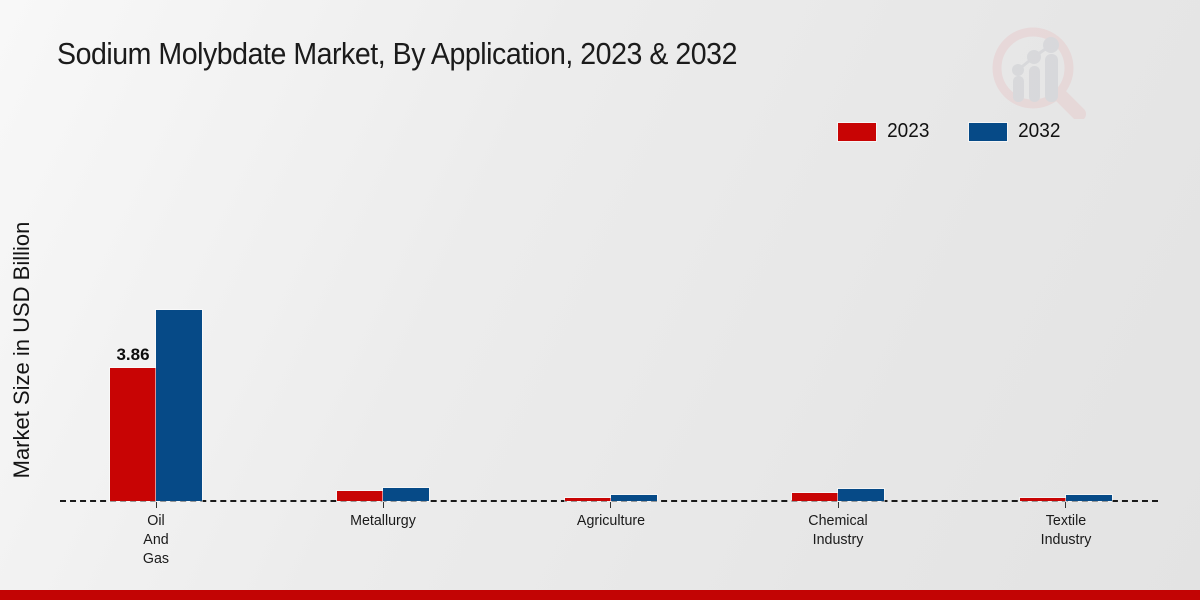 This screenshot has width=1200, height=600. I want to click on legend-label-2023: 2023, so click(908, 131).